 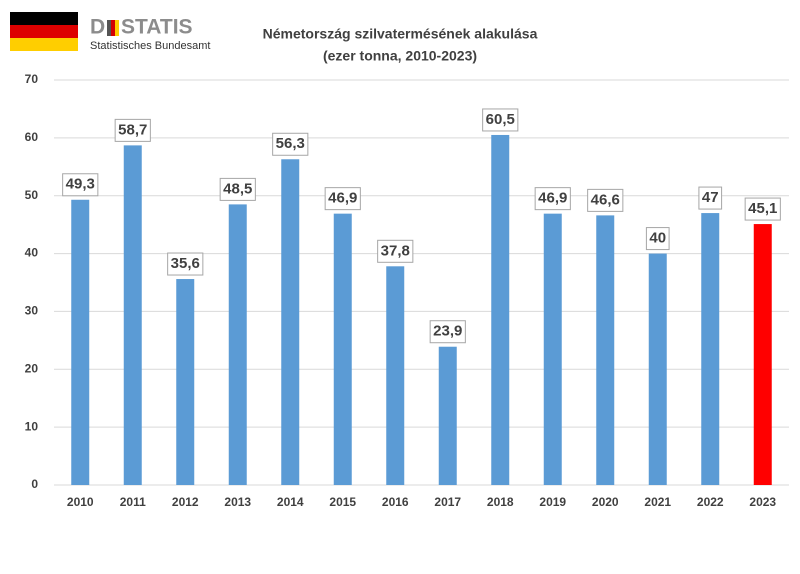 I want to click on x-tick-label: 2023, so click(x=762, y=502).